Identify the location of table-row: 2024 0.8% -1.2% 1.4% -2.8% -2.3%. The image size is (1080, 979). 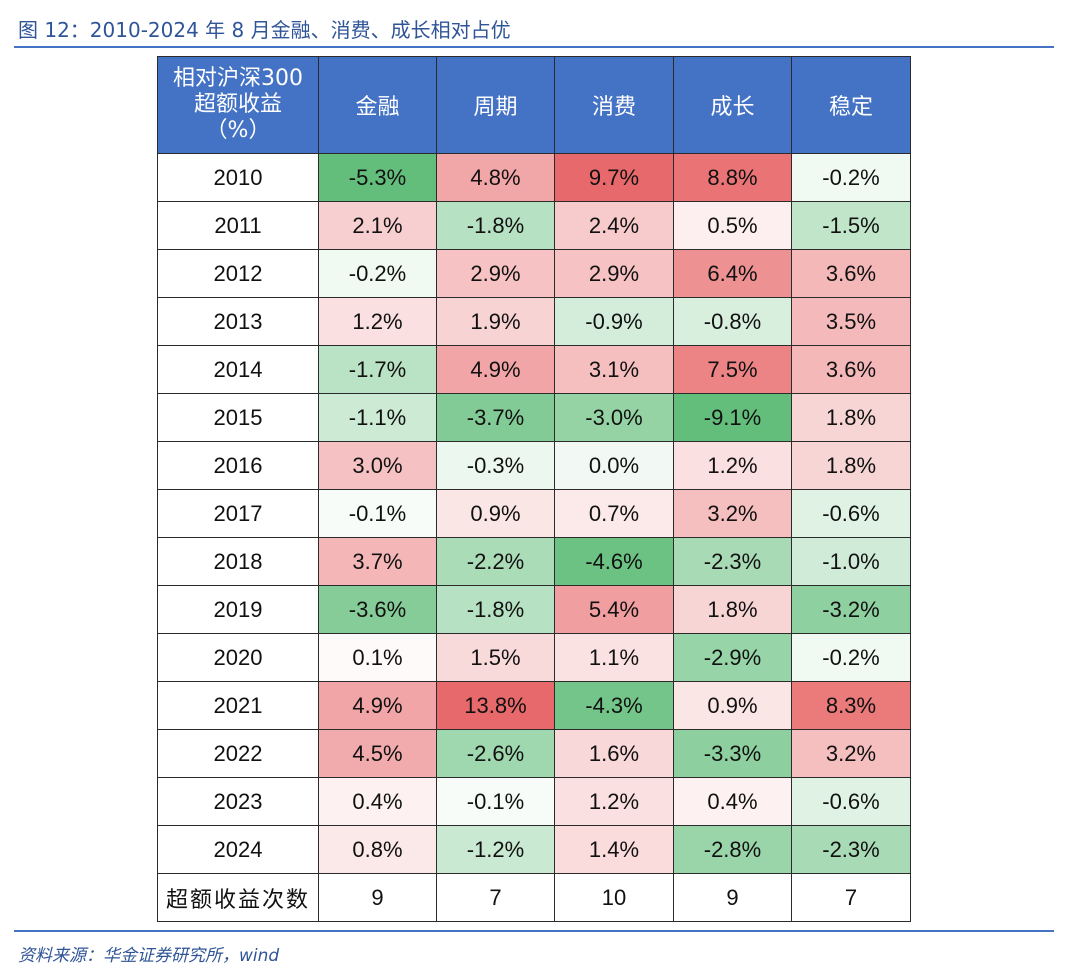
(534, 849).